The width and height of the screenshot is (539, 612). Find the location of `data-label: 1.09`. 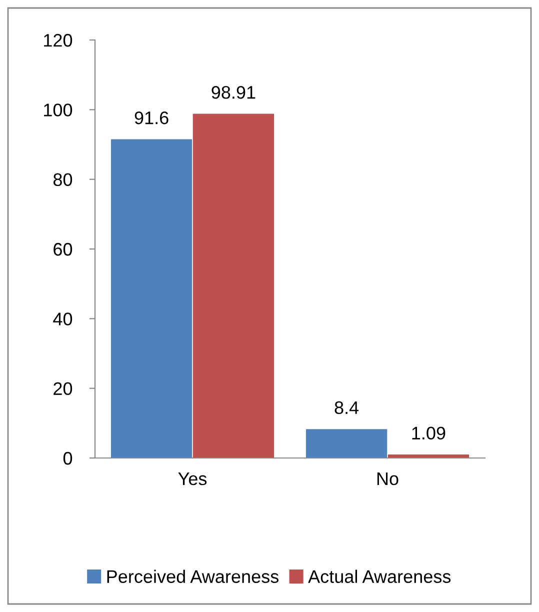

data-label: 1.09 is located at coordinates (429, 433).